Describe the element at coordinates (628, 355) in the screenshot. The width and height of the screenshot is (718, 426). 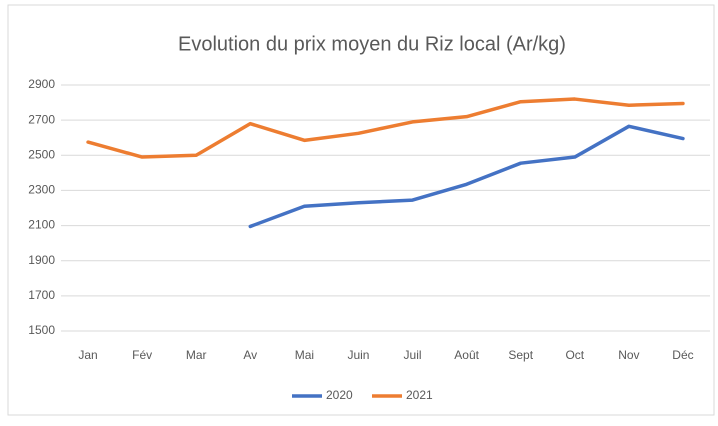
I see `x-tick-label: Nov` at that location.